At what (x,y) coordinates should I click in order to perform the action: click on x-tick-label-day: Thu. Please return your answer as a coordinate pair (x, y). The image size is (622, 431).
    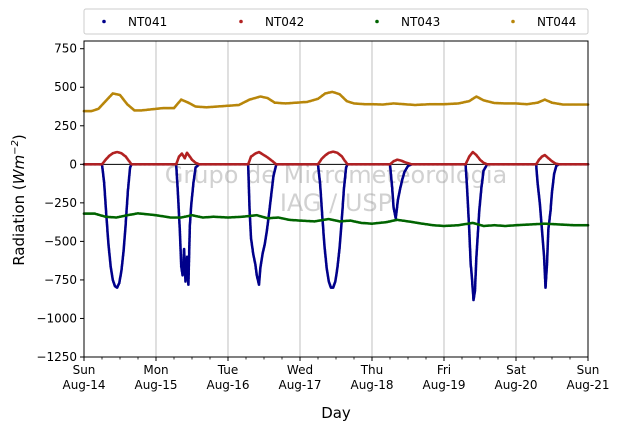
    Looking at the image, I should click on (372, 370).